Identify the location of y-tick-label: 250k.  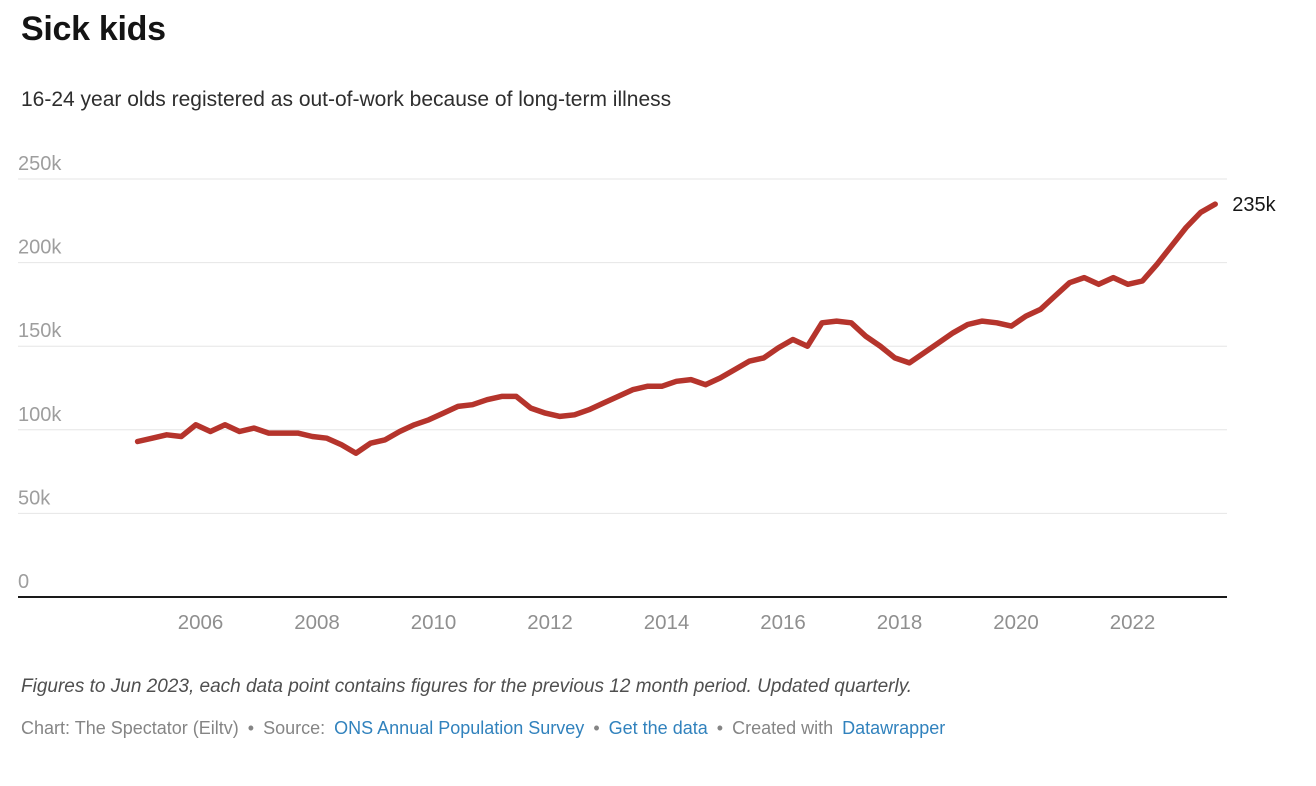
(40, 164).